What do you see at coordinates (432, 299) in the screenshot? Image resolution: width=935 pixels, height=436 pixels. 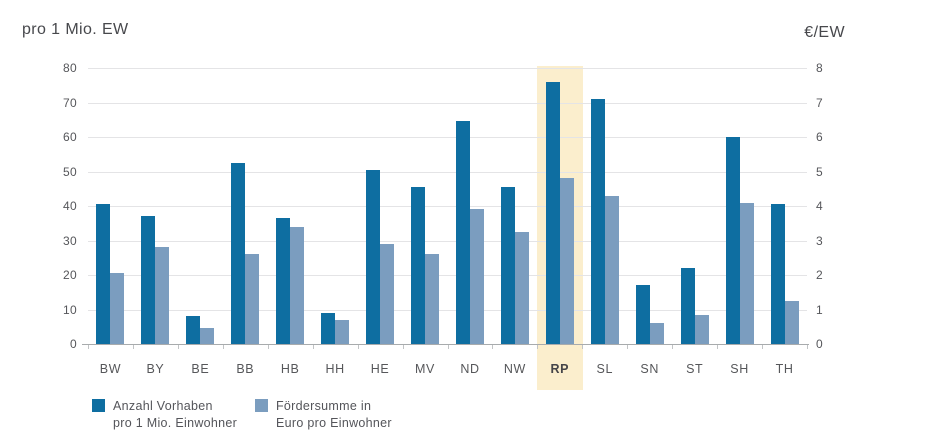 I see `bar-foerdersumme-MV` at bounding box center [432, 299].